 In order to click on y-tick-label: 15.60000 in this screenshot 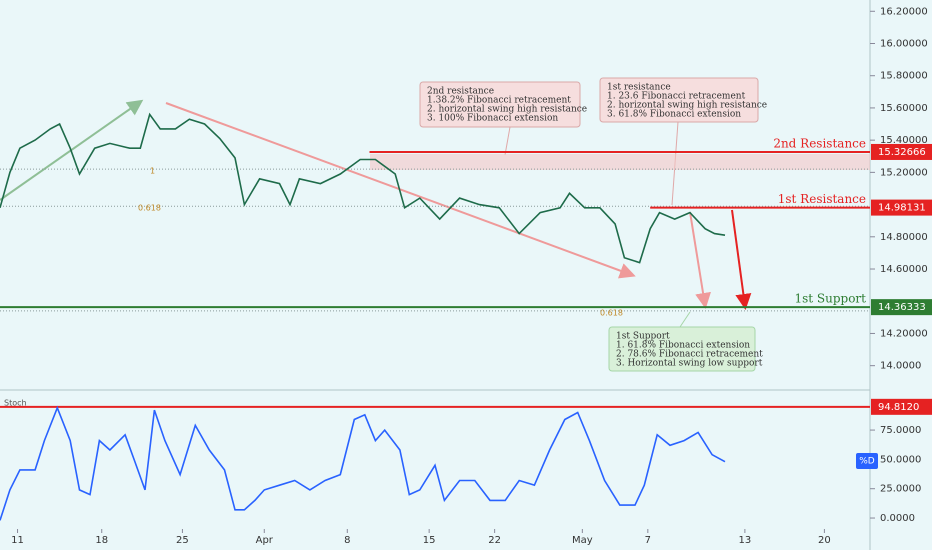, I will do `click(904, 108)`.